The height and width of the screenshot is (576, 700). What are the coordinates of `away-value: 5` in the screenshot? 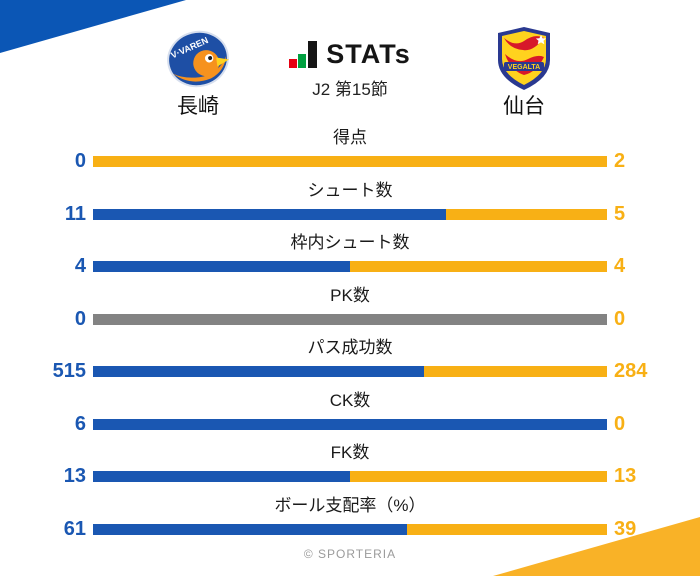 It's located at (620, 213).